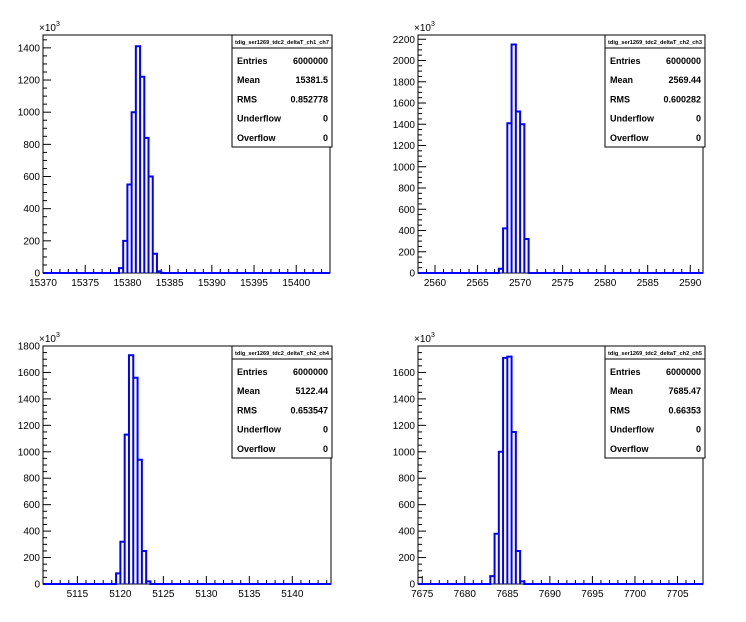 The width and height of the screenshot is (746, 622). I want to click on x-tick-label: 7685, so click(507, 594).